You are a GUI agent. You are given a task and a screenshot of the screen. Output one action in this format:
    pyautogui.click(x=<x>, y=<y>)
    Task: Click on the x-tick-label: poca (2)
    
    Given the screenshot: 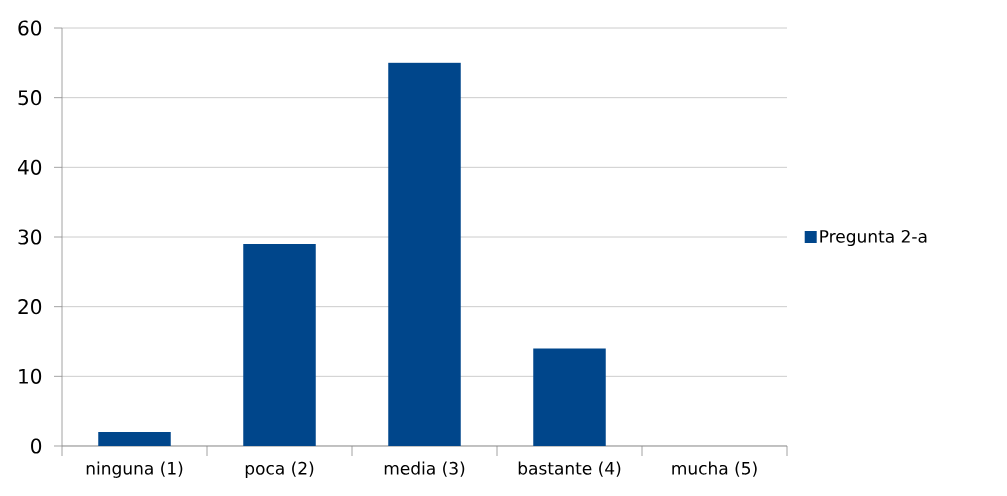 What is the action you would take?
    pyautogui.click(x=279, y=469)
    